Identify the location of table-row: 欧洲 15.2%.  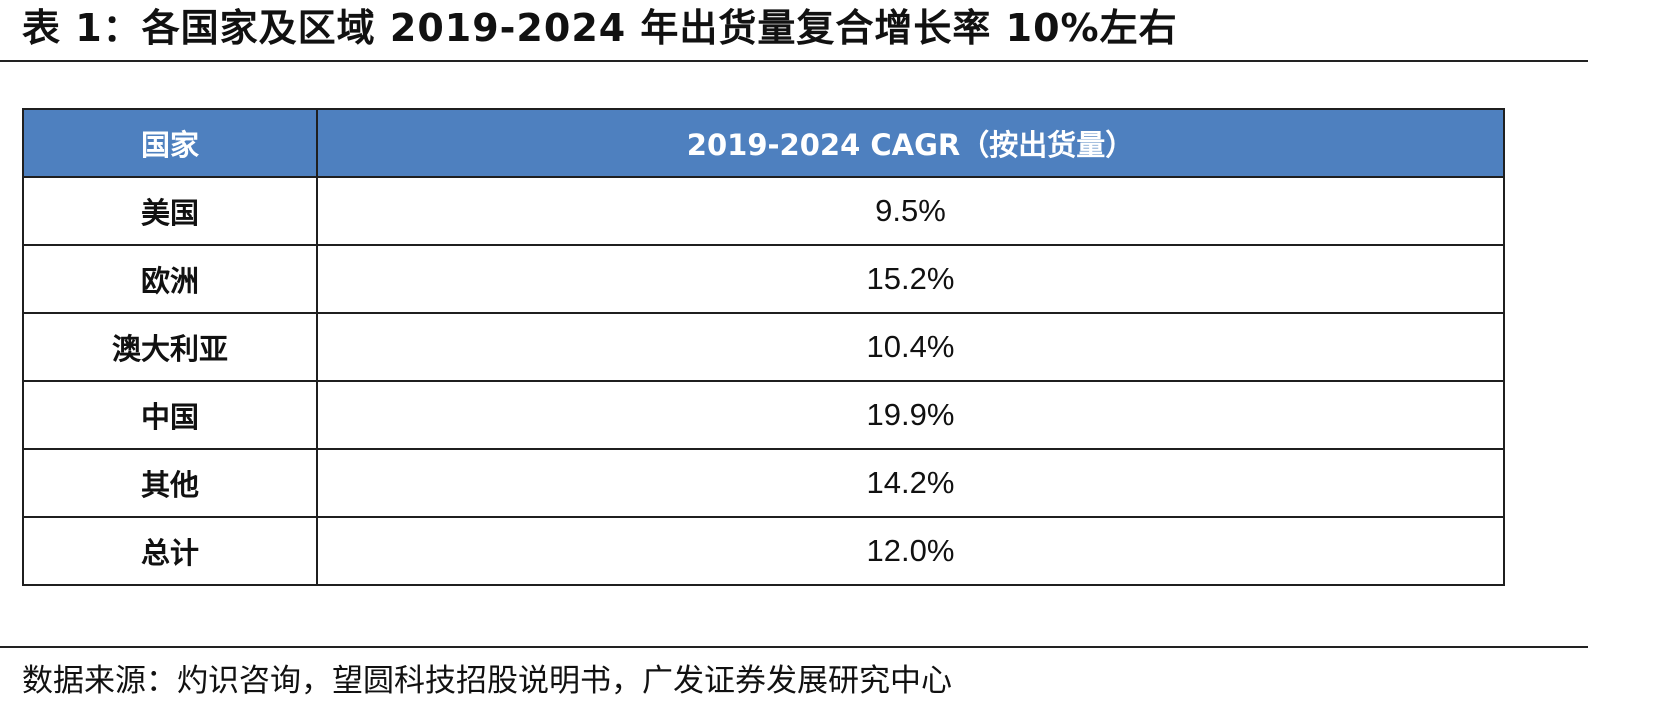
(763, 279).